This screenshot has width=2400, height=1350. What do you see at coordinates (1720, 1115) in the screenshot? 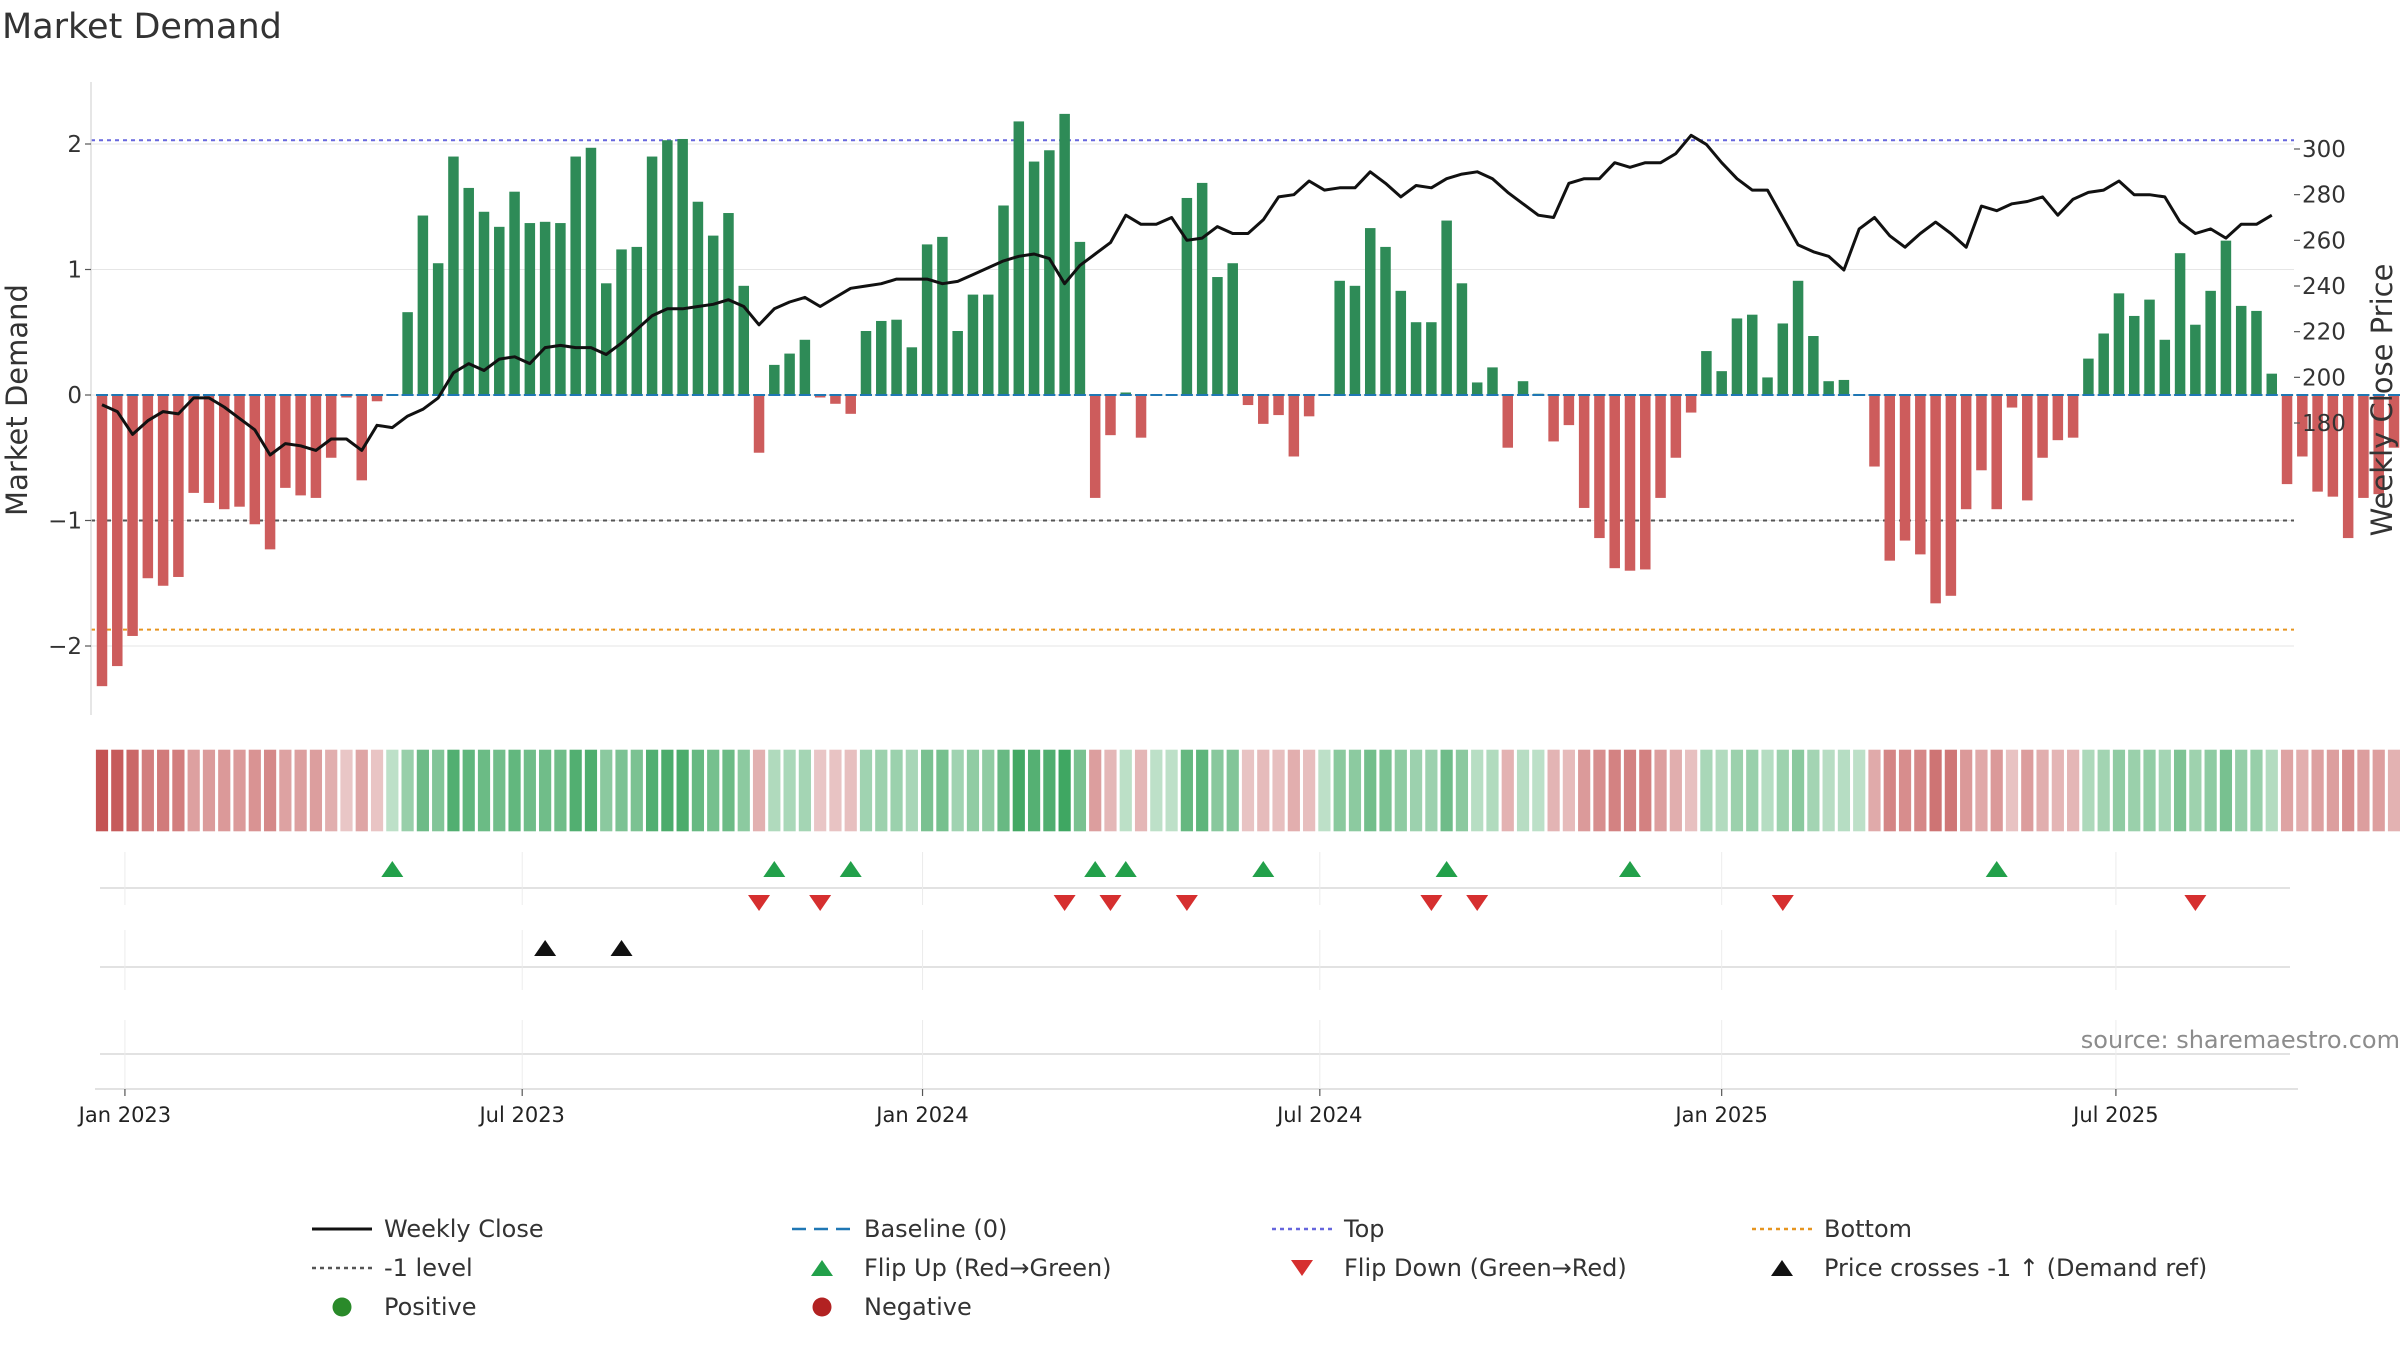
I see `x-tick-label: Jan 2025` at bounding box center [1720, 1115].